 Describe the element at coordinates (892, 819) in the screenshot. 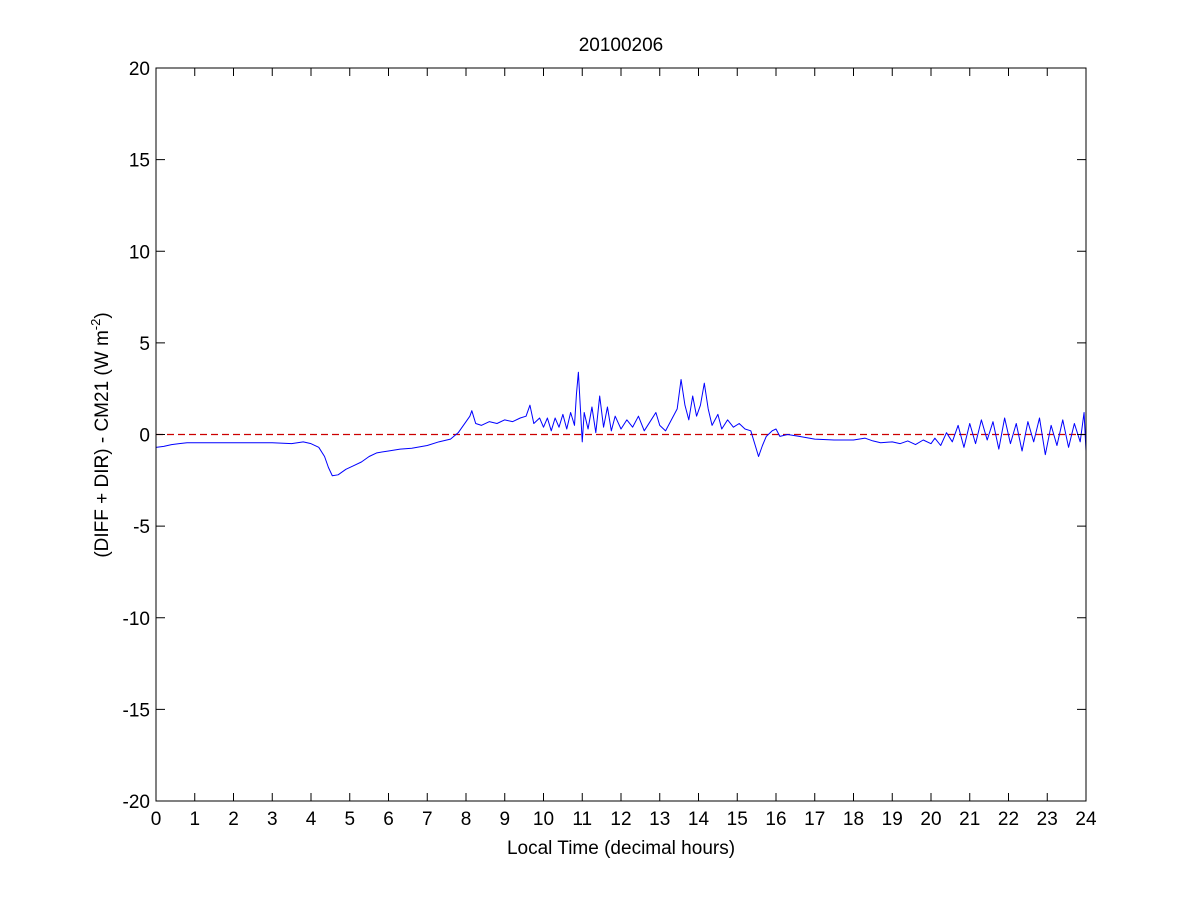

I see `x-tick-label: 19` at that location.